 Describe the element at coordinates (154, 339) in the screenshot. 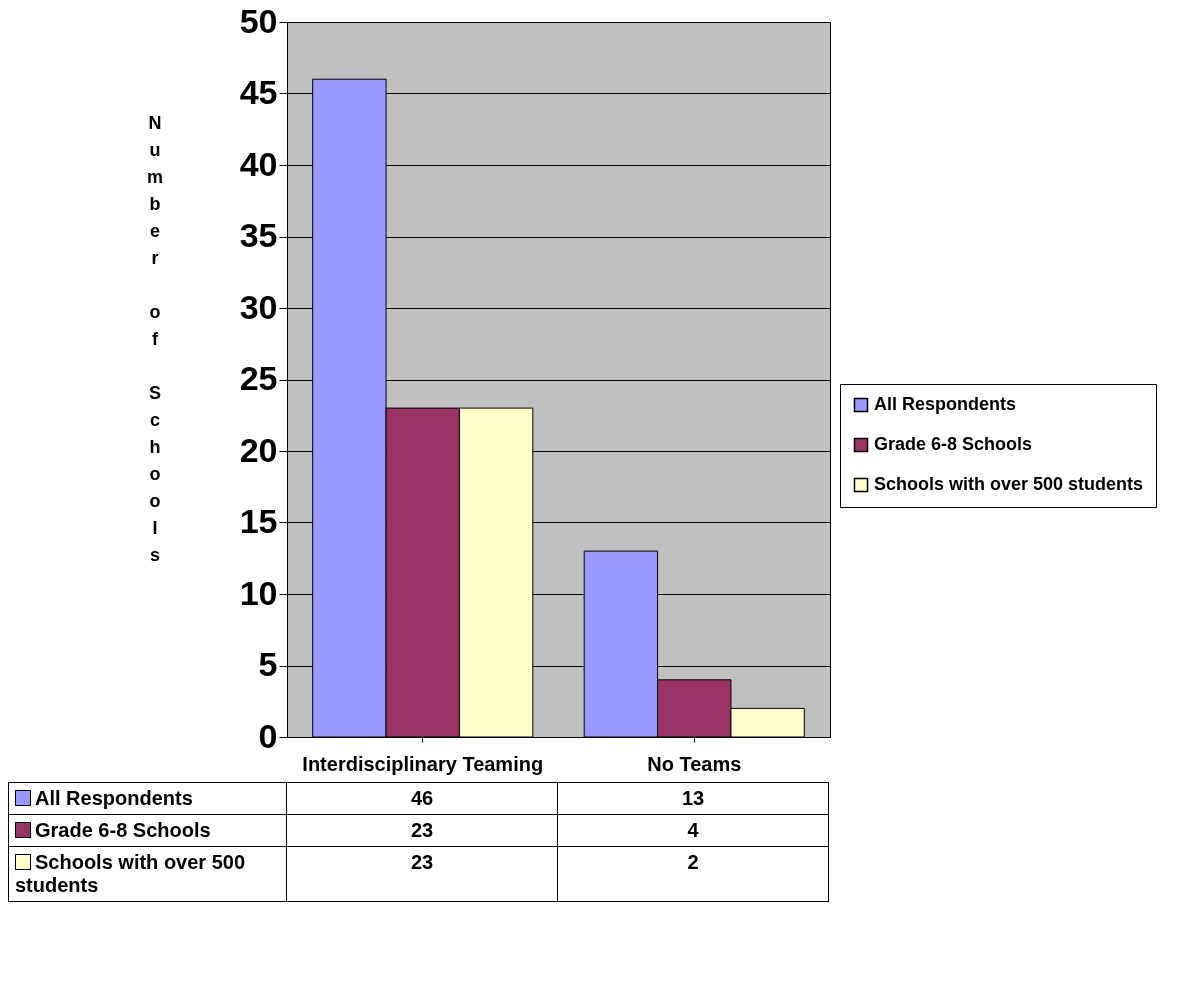

I see `text: Number of Schools` at that location.